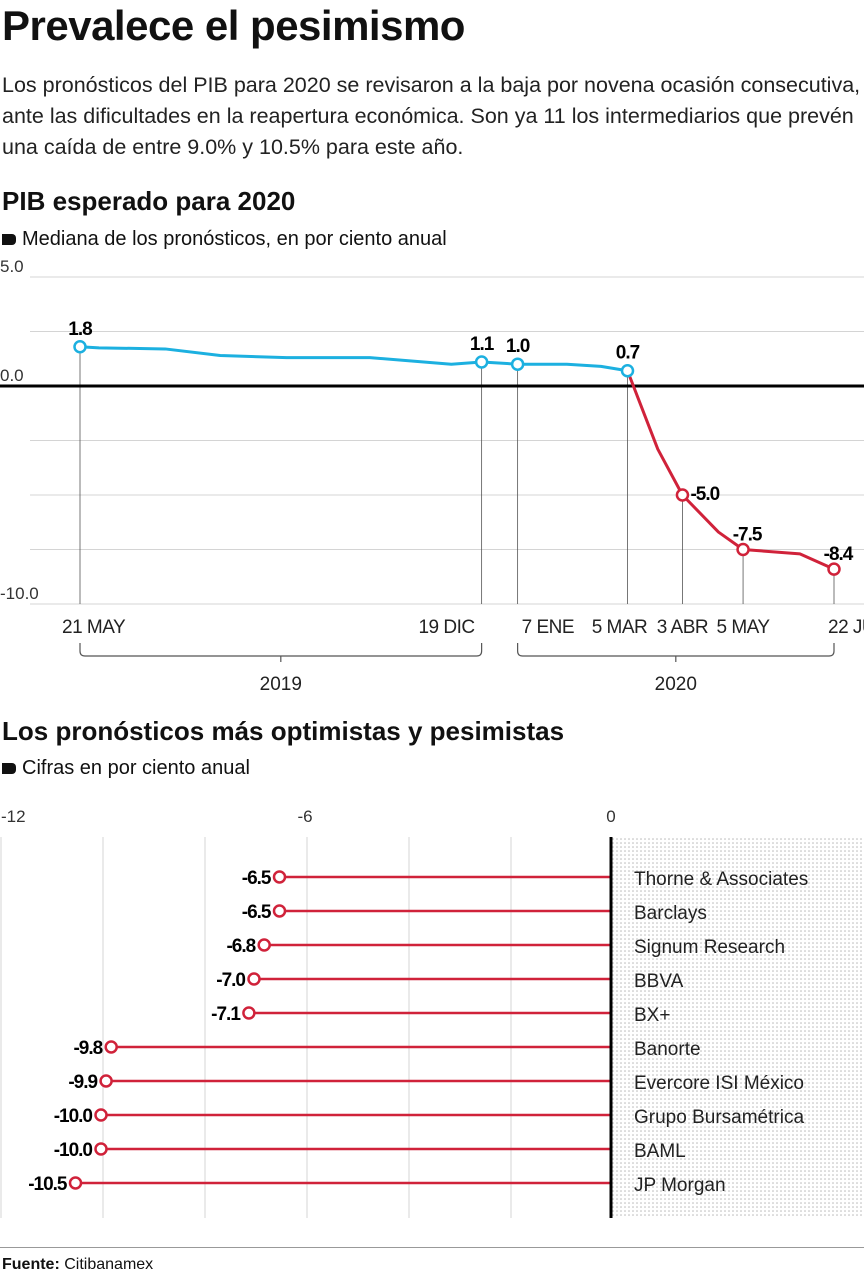 This screenshot has width=864, height=1278. Describe the element at coordinates (748, 535) in the screenshot. I see `data-label: -7.5` at that location.